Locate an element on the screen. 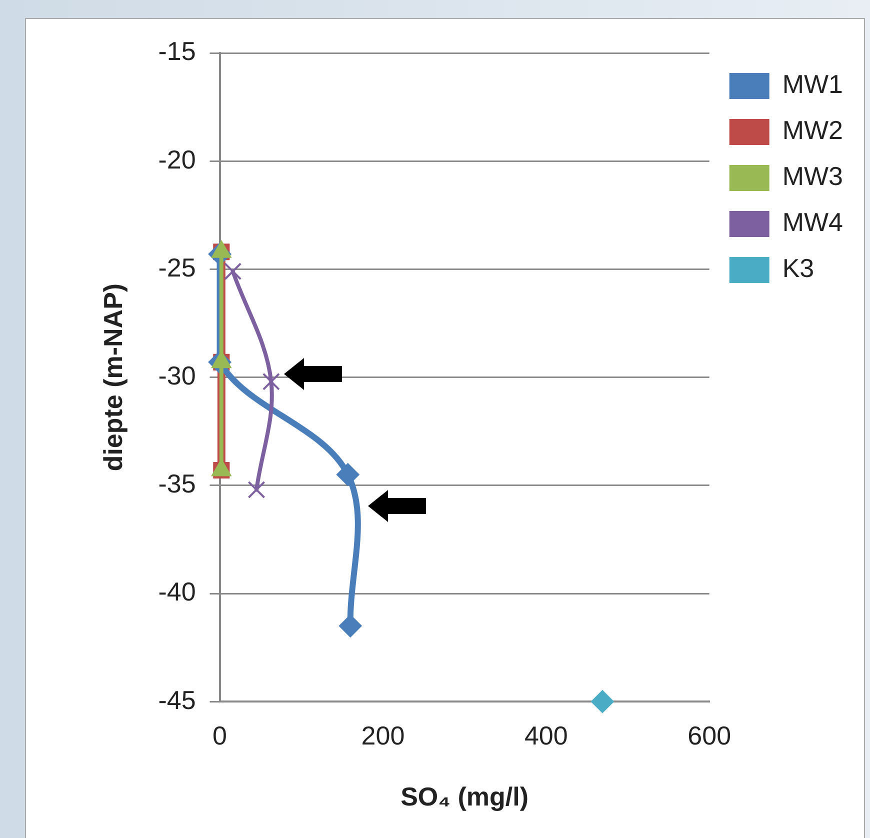 The image size is (870, 838). x-axis-title: SO₄ (mg/l) is located at coordinates (464, 797).